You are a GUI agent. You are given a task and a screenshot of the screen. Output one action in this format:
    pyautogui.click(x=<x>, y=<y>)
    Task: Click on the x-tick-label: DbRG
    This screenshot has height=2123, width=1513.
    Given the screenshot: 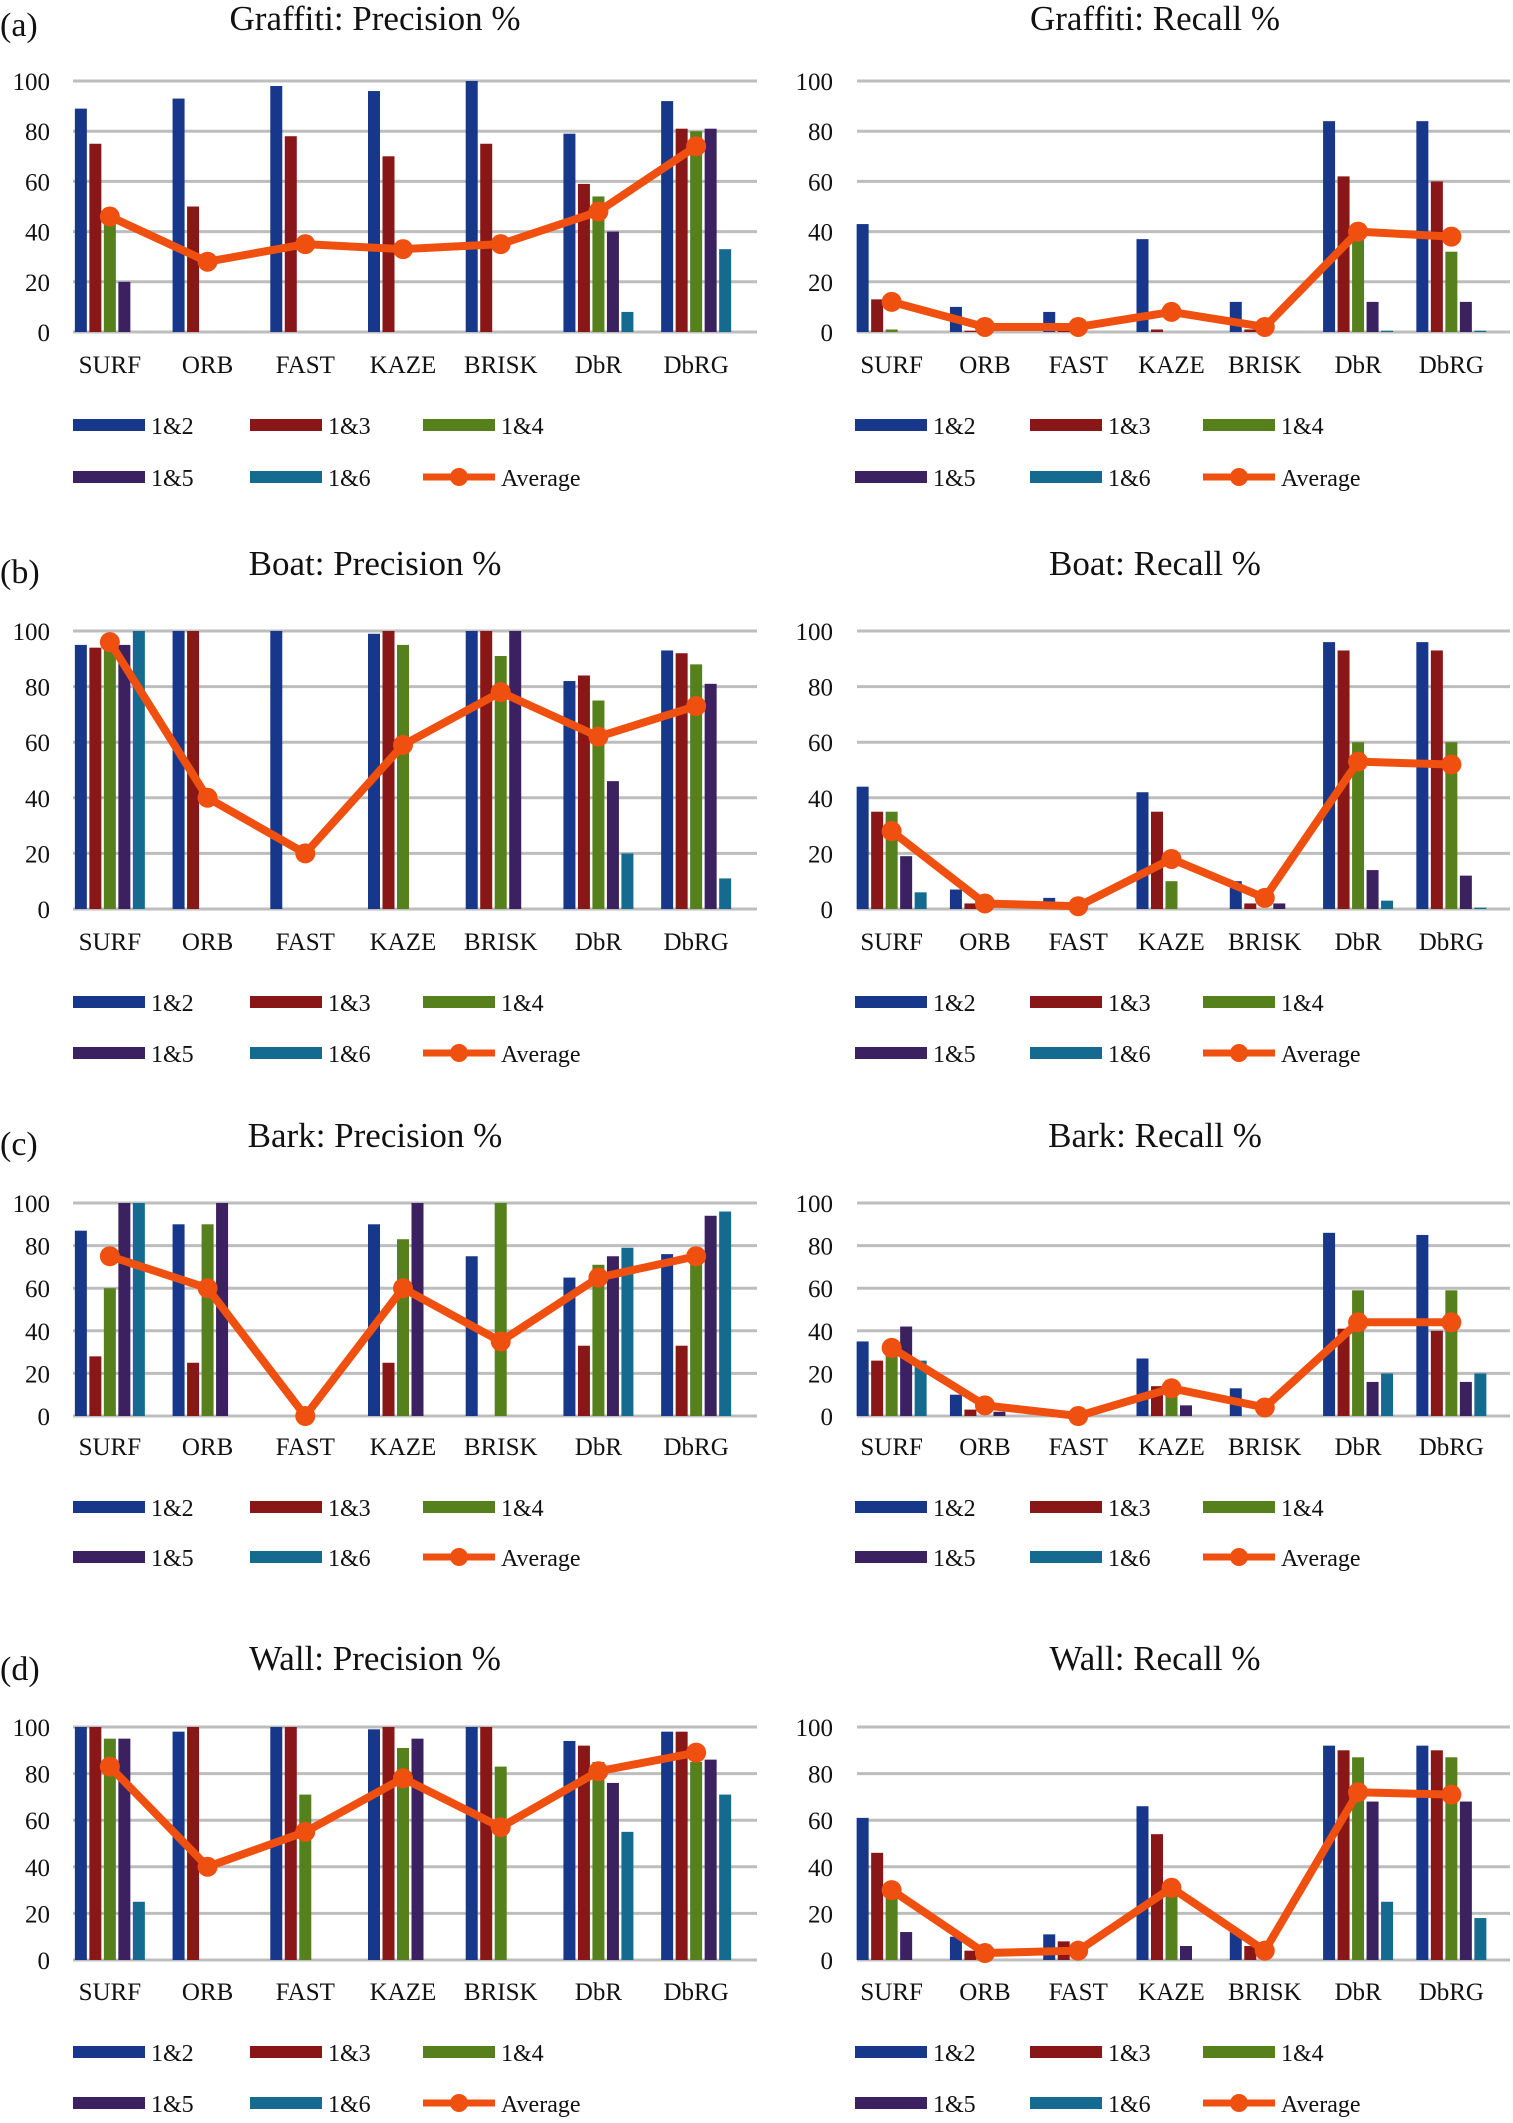 What is the action you would take?
    pyautogui.click(x=695, y=1447)
    